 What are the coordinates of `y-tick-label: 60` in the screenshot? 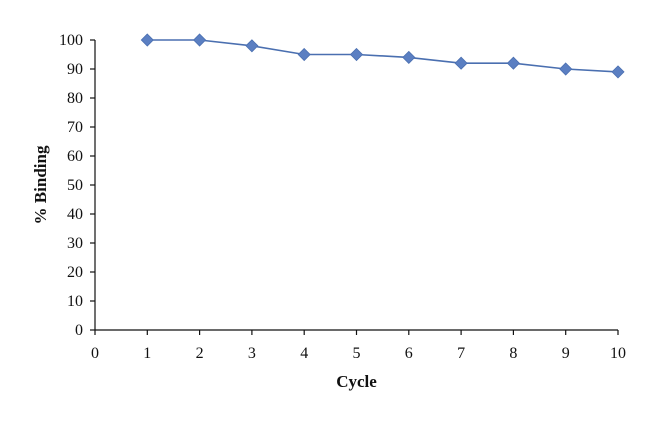 It's located at (75, 156).